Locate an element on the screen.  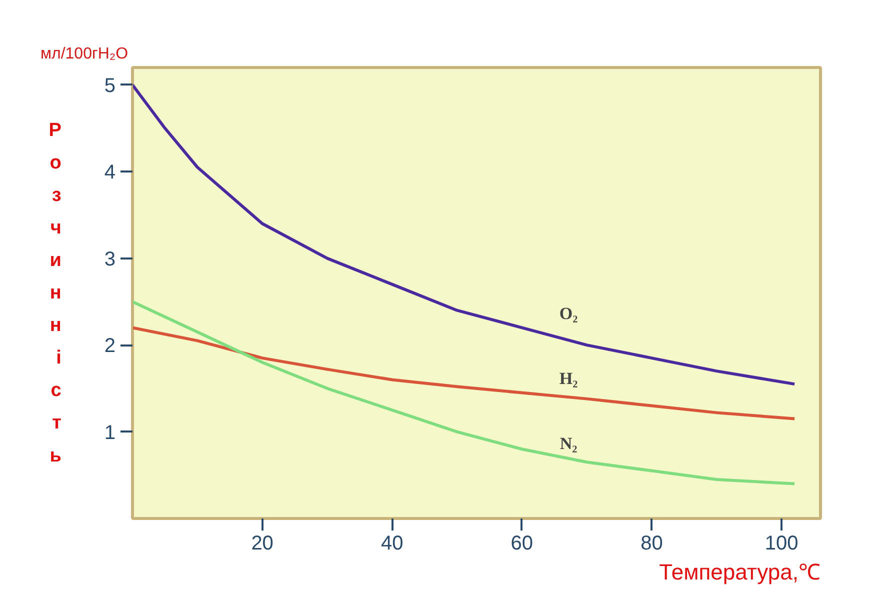
text: мл/100гH₂O is located at coordinates (84, 54).